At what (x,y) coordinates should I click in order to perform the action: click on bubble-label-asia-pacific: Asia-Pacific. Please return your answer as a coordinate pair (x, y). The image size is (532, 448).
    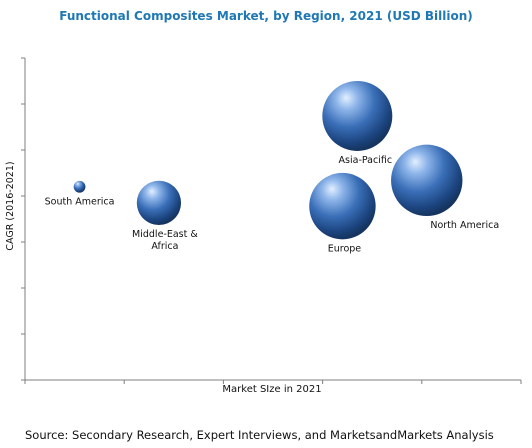
    Looking at the image, I should click on (366, 160).